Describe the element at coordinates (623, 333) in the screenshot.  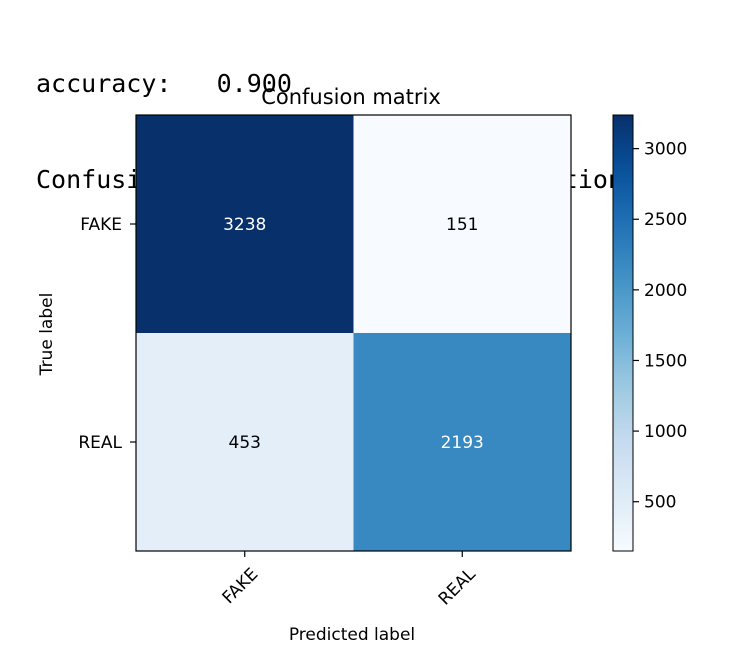
I see `colorbar` at that location.